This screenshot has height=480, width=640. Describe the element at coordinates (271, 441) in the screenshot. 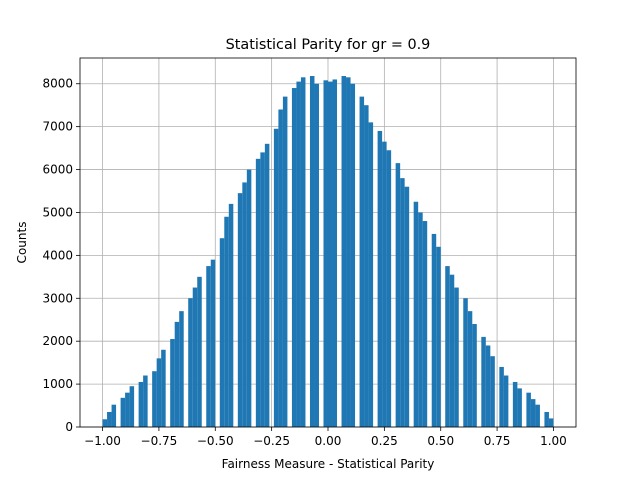

I see `x-tick-label: −0.25` at that location.